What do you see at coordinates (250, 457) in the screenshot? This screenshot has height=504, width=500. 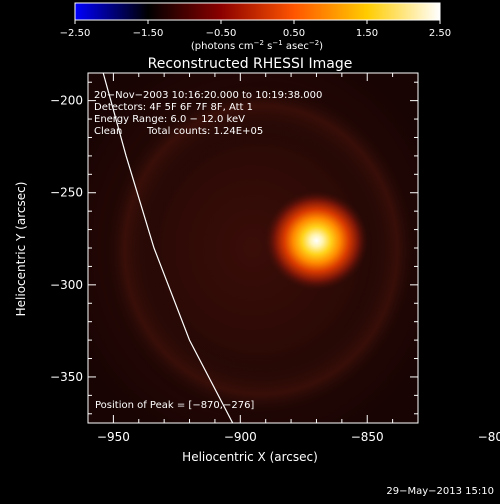 I see `x-axis-label: Heliocentric X (arcsec)` at bounding box center [250, 457].